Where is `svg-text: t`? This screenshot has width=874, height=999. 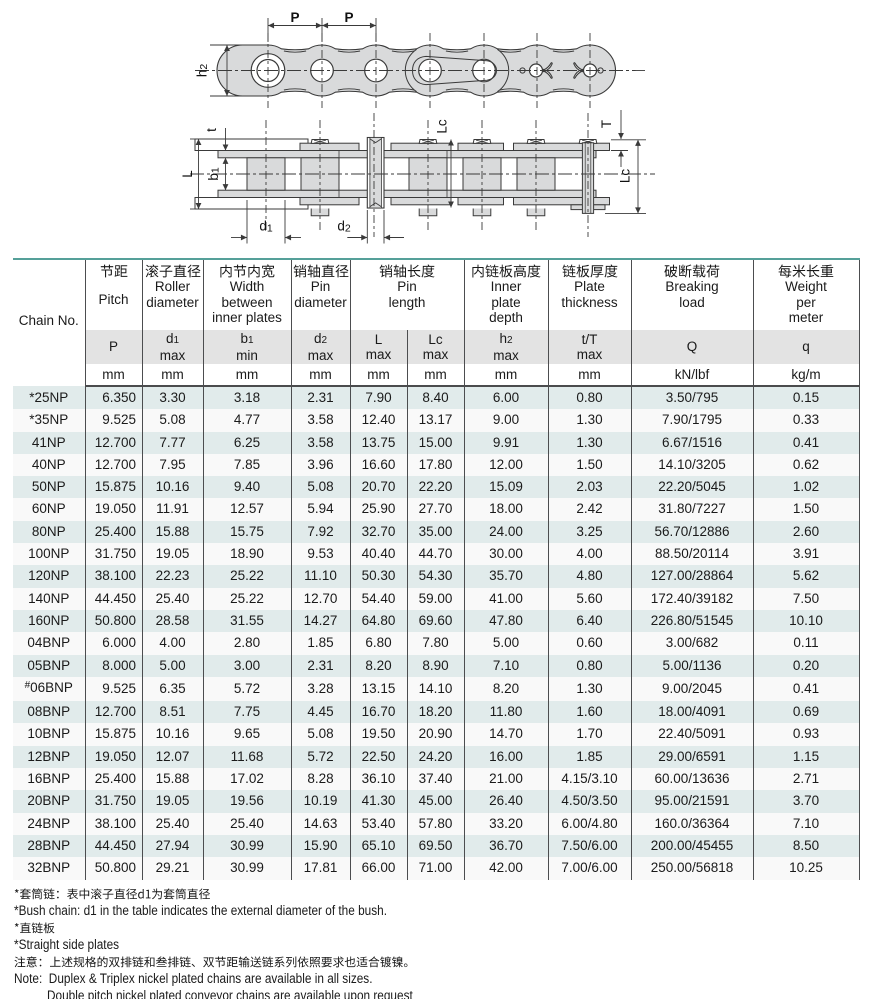
svg-text: t is located at coordinates (211, 130).